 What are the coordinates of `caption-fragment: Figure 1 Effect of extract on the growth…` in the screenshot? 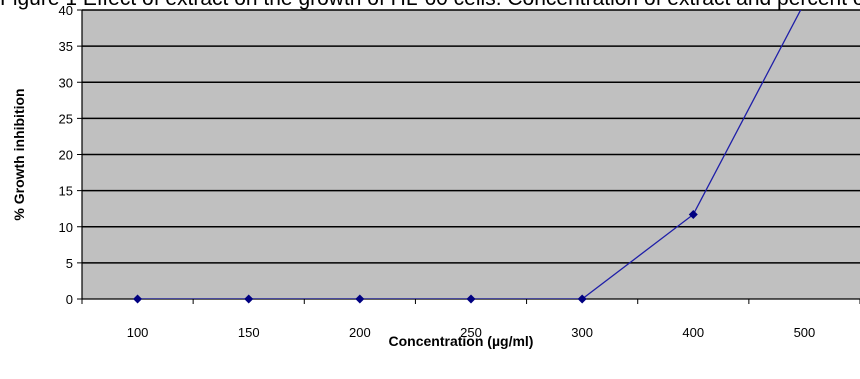 It's located at (430, 5).